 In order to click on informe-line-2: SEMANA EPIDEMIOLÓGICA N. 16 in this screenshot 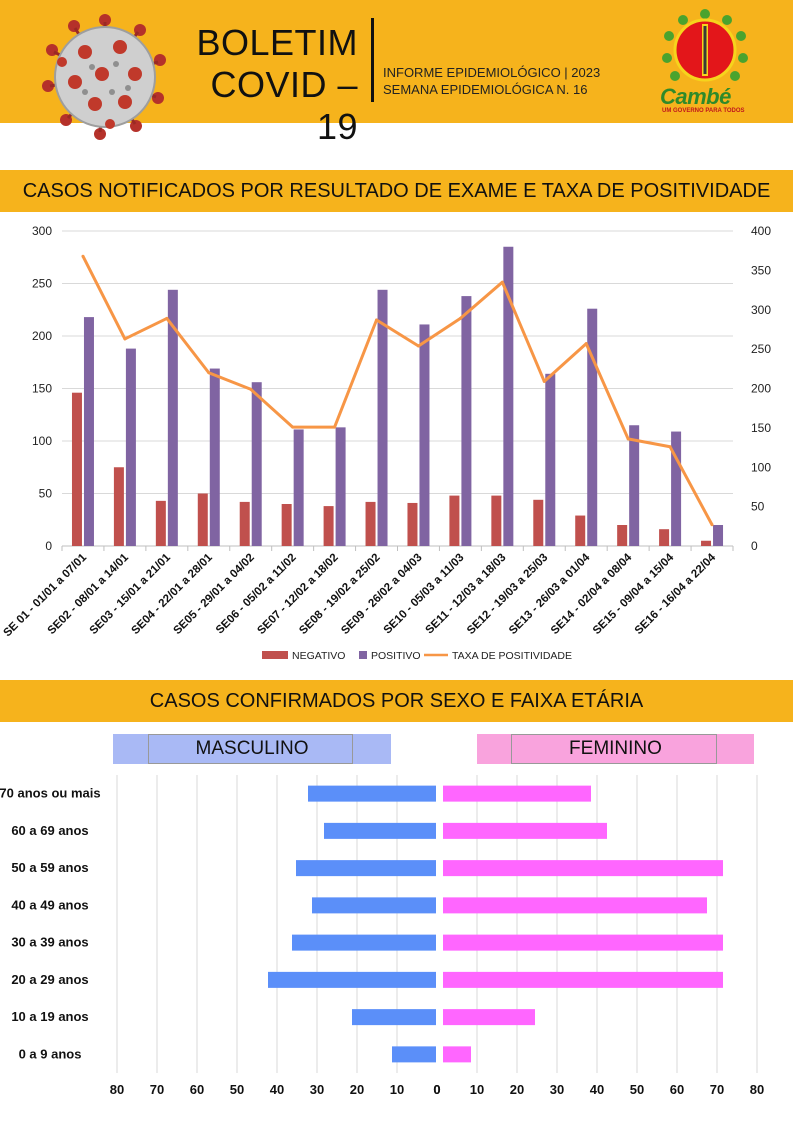, I will do `click(485, 89)`.